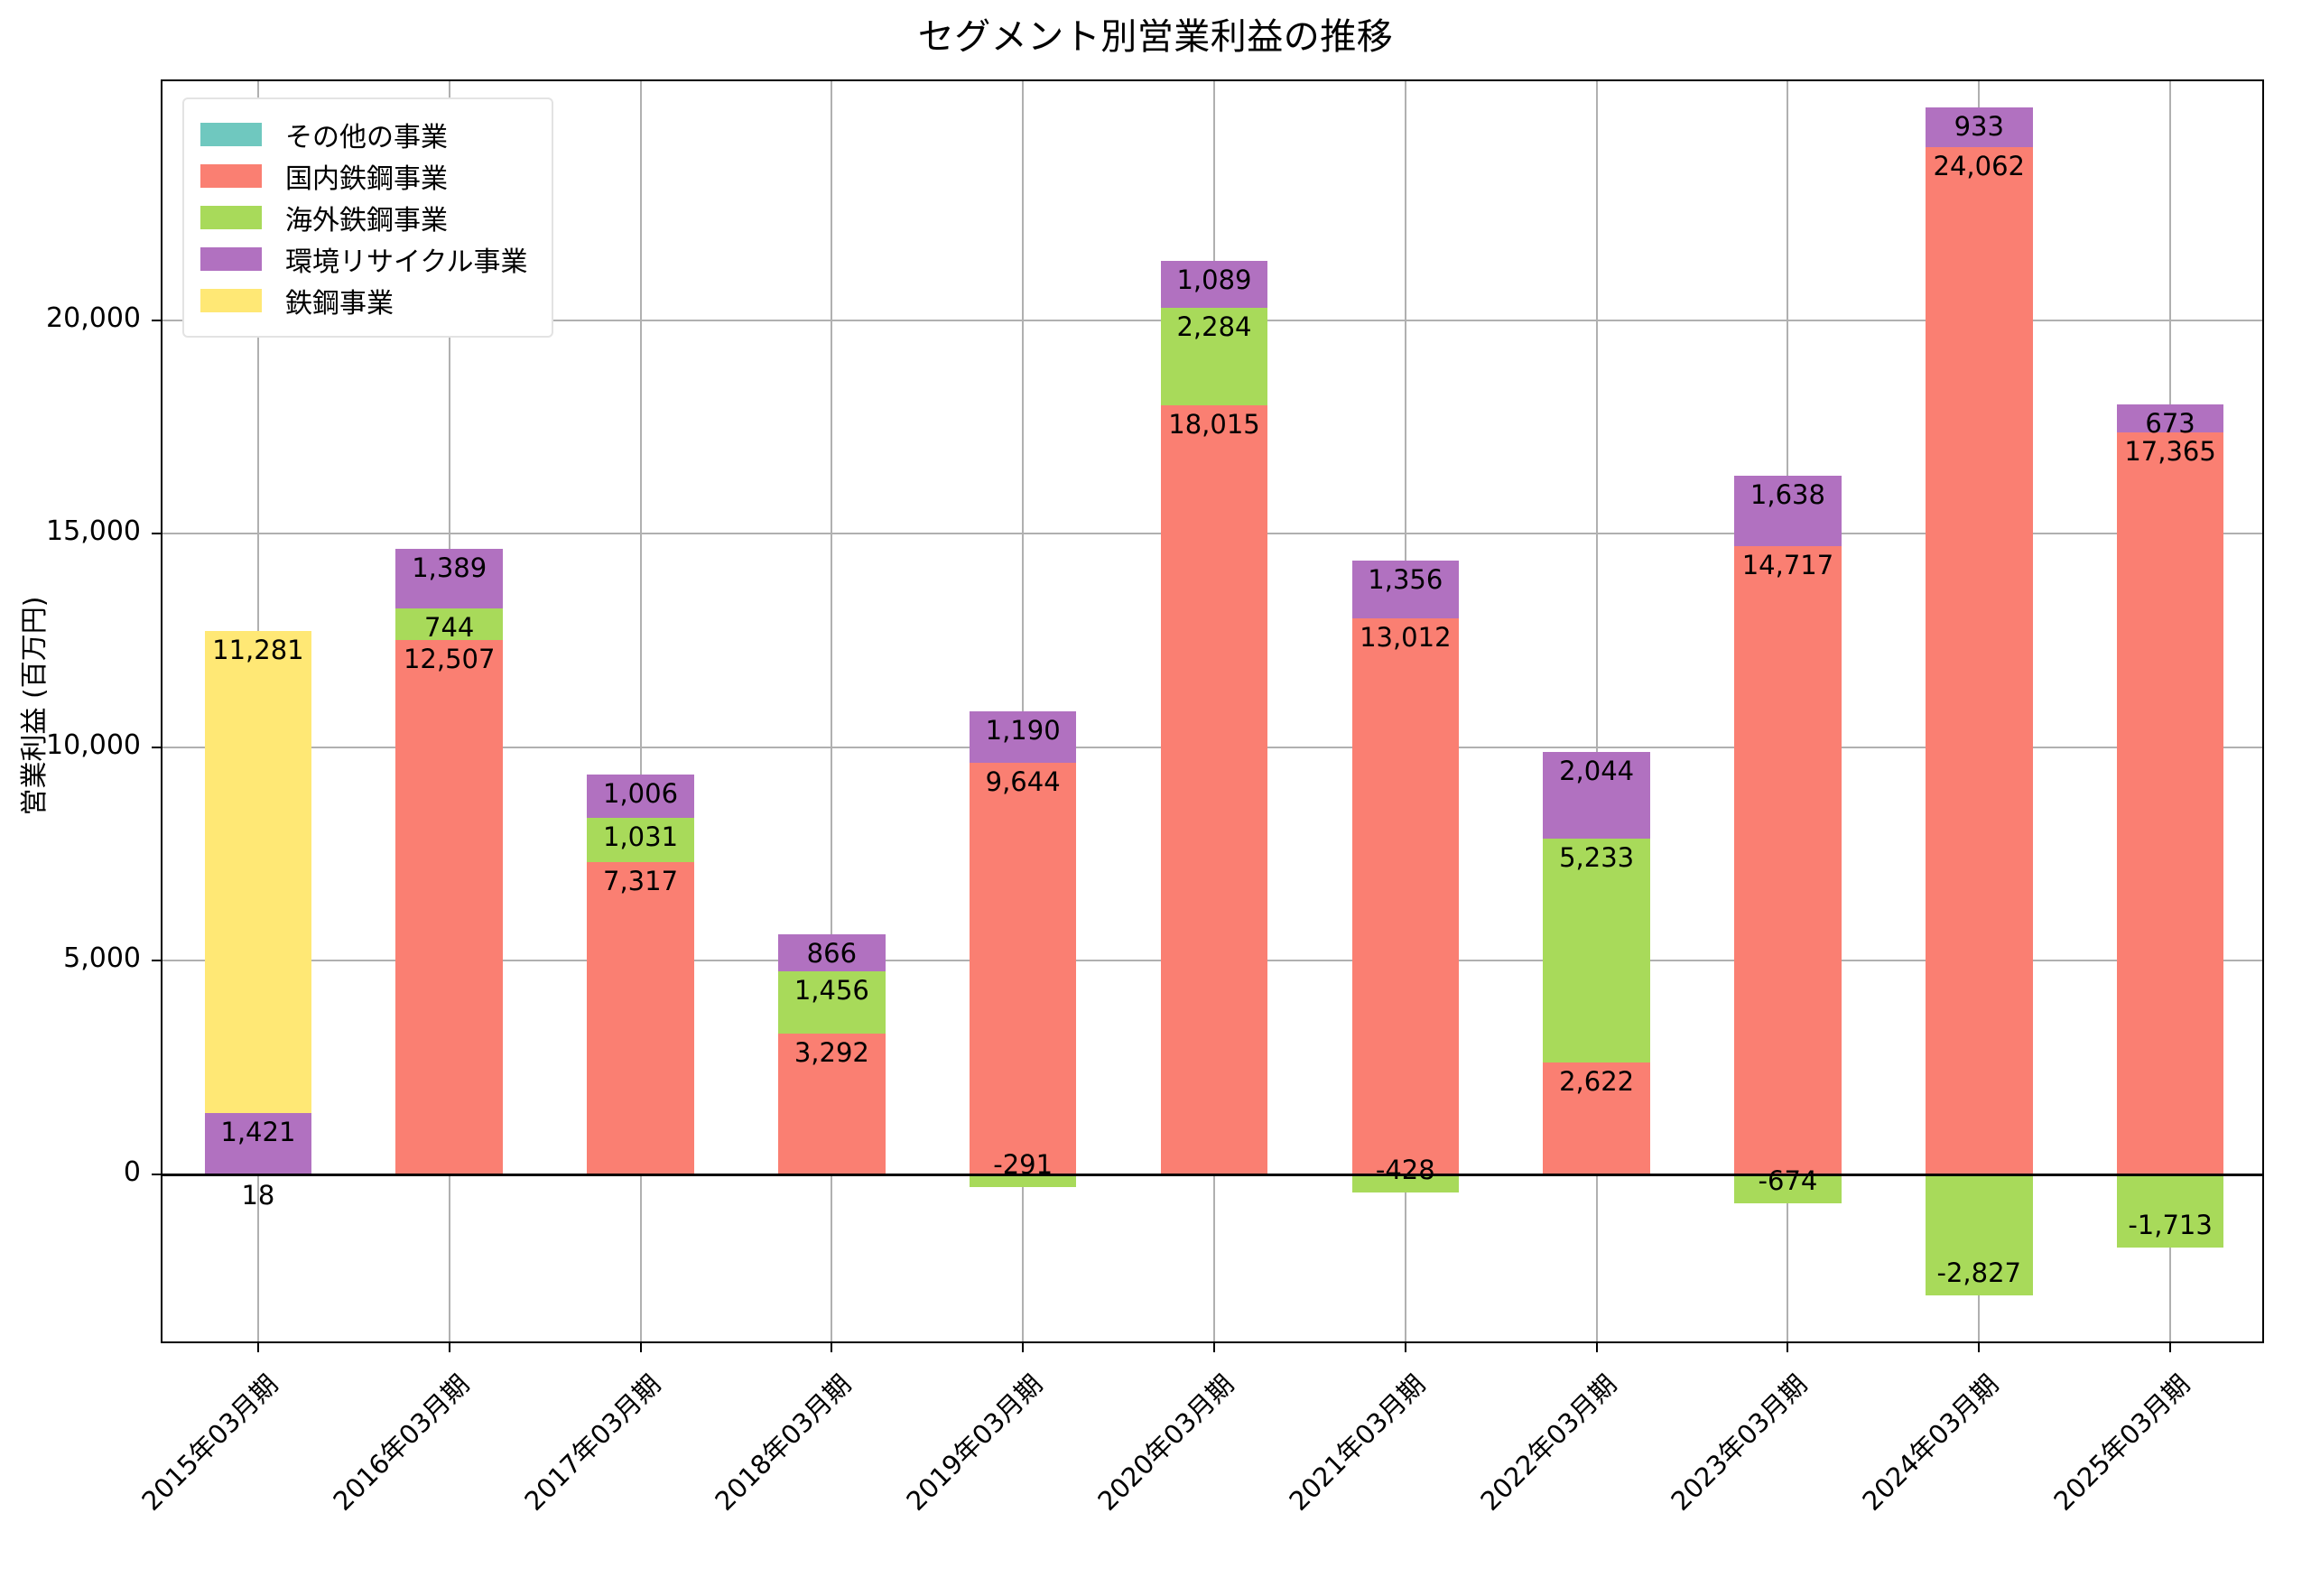  What do you see at coordinates (93, 744) in the screenshot?
I see `y-tick-label: 10,000` at bounding box center [93, 744].